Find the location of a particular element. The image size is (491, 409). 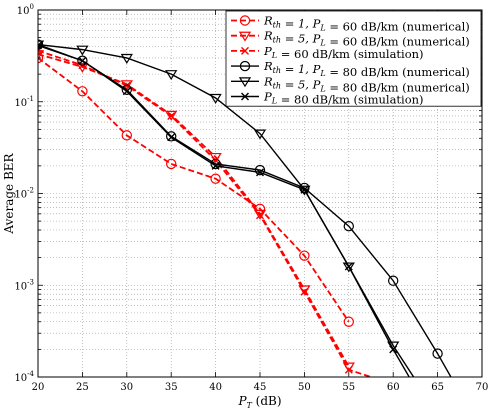

x-tick-label: 30 is located at coordinates (126, 387).